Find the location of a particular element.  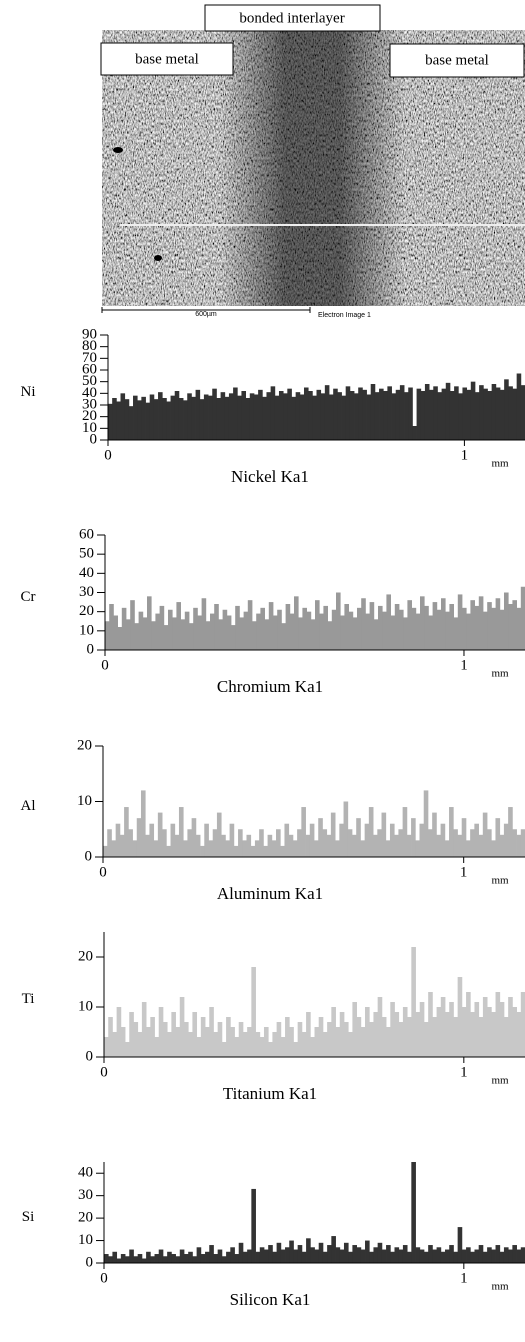

y-axis-label: Si is located at coordinates (28, 1217).